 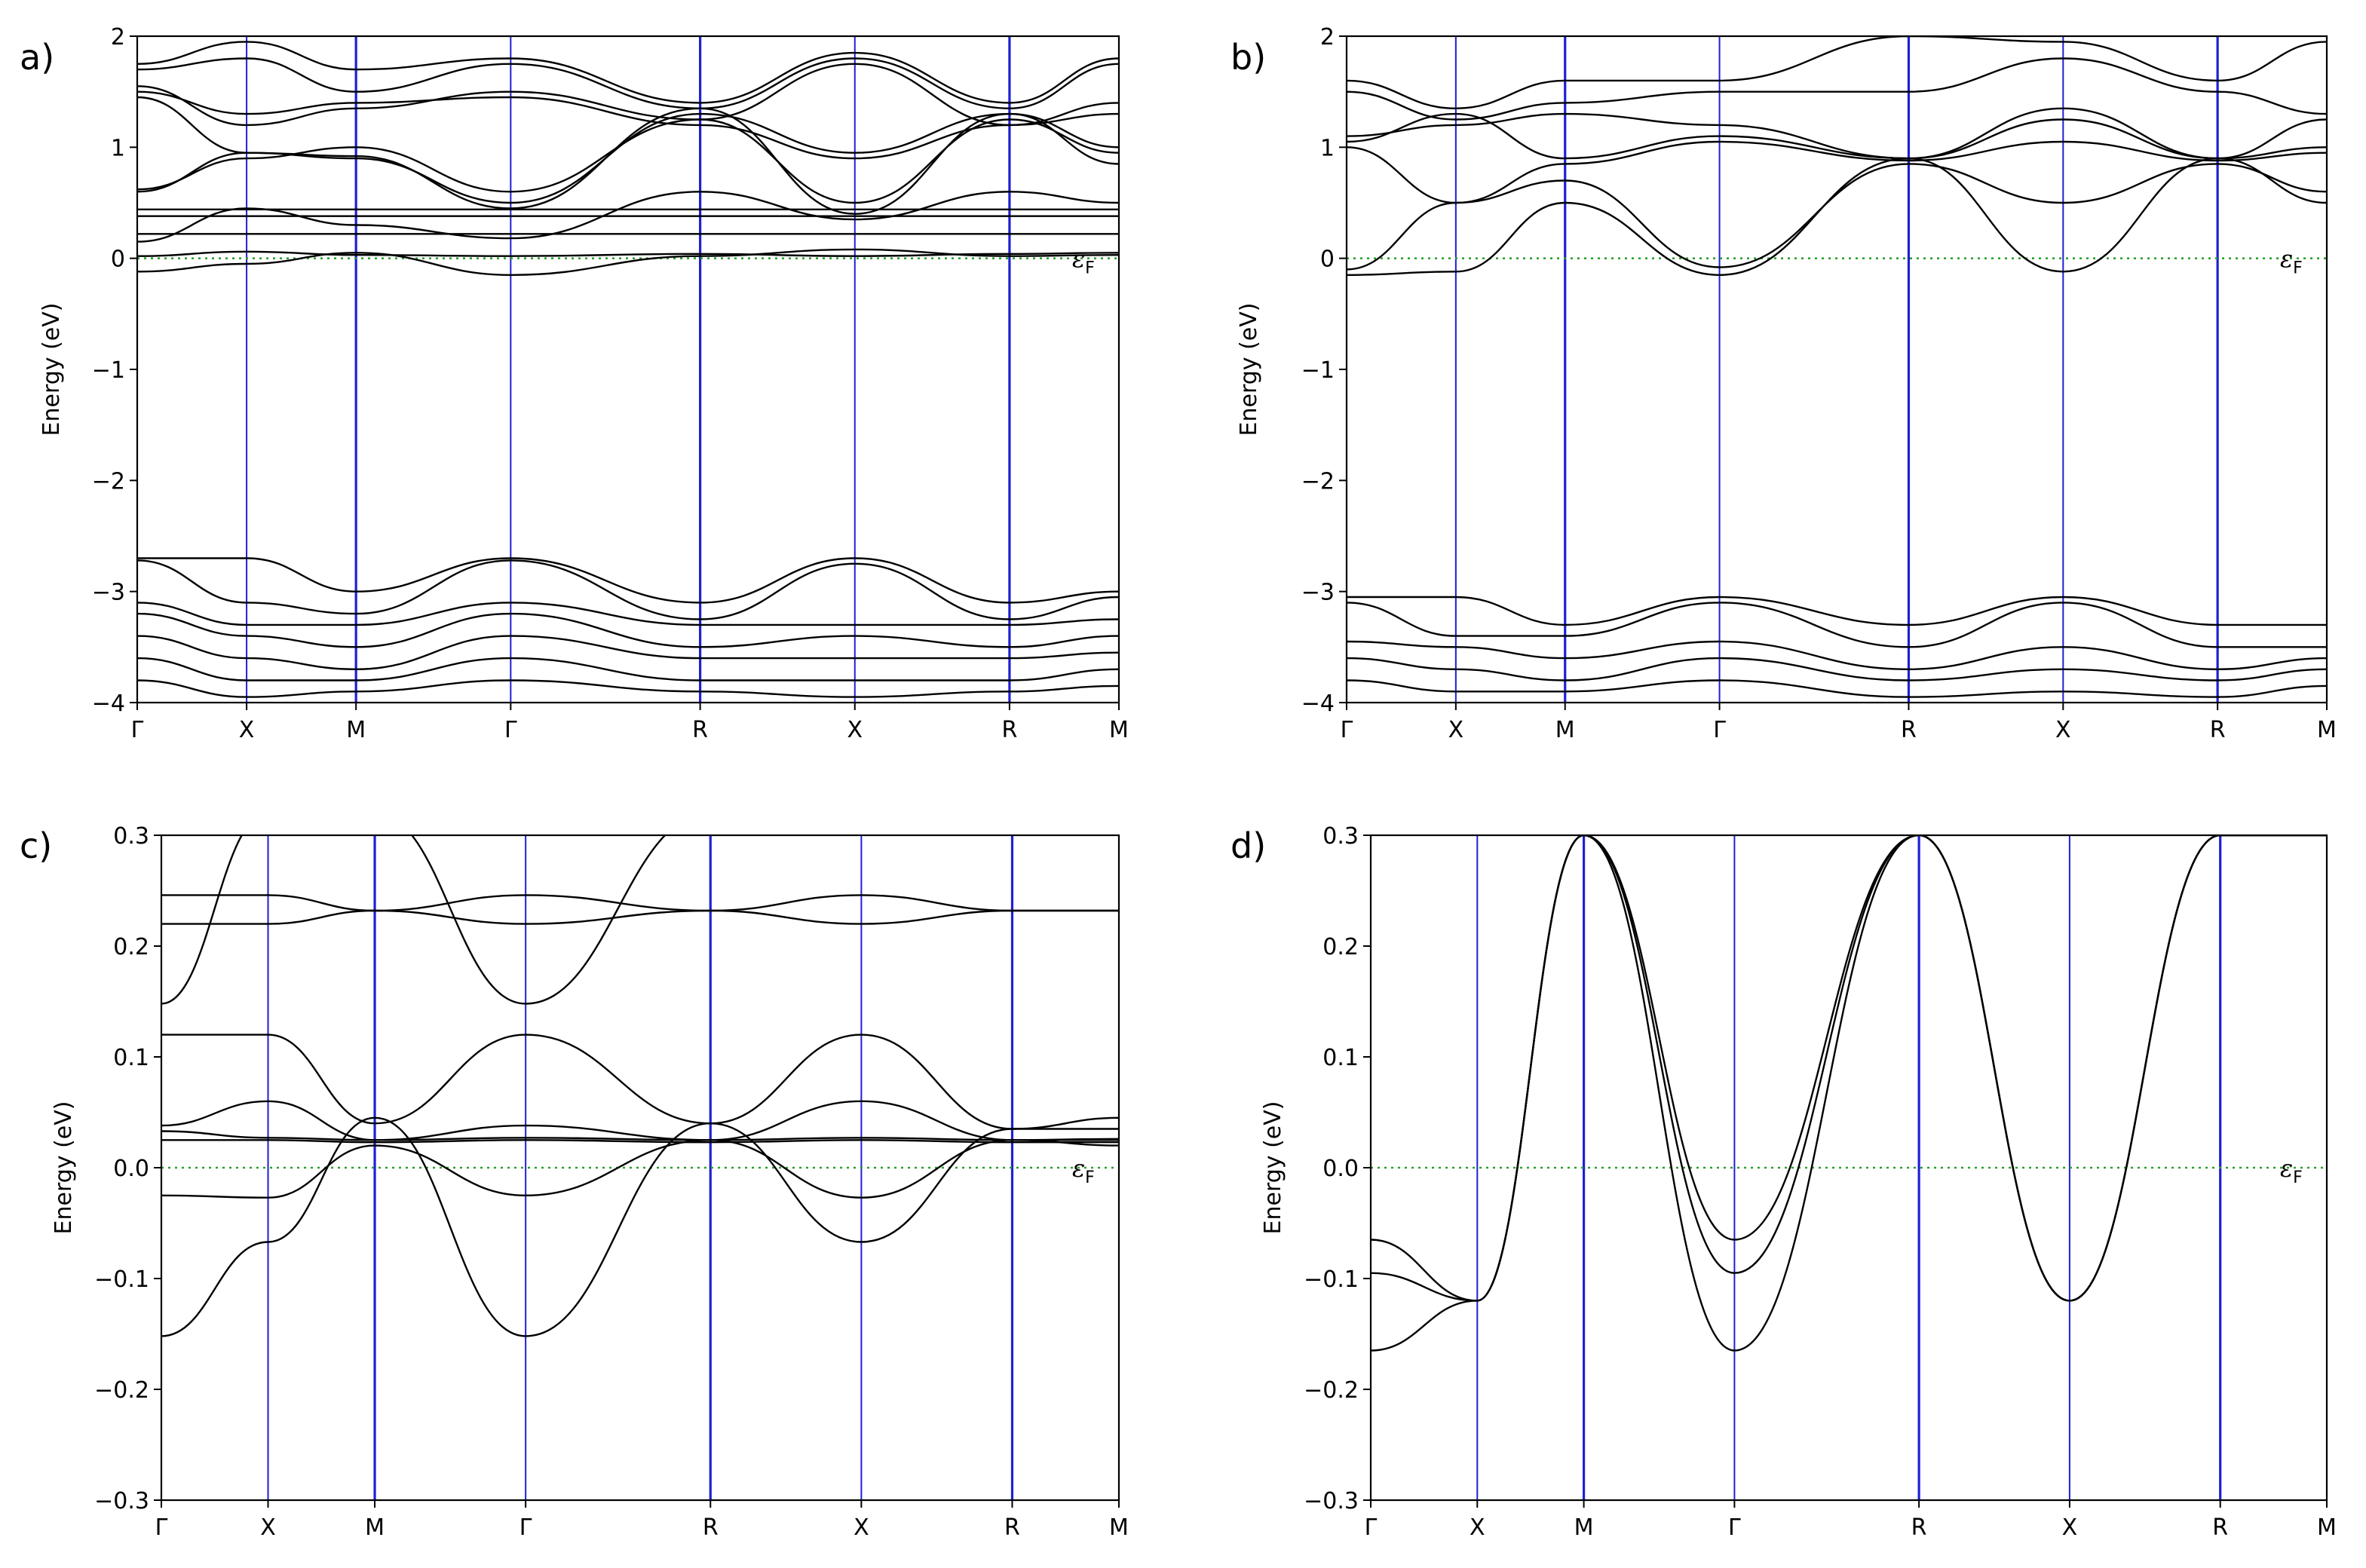 I want to click on y-tick-label: 2, so click(x=1327, y=37).